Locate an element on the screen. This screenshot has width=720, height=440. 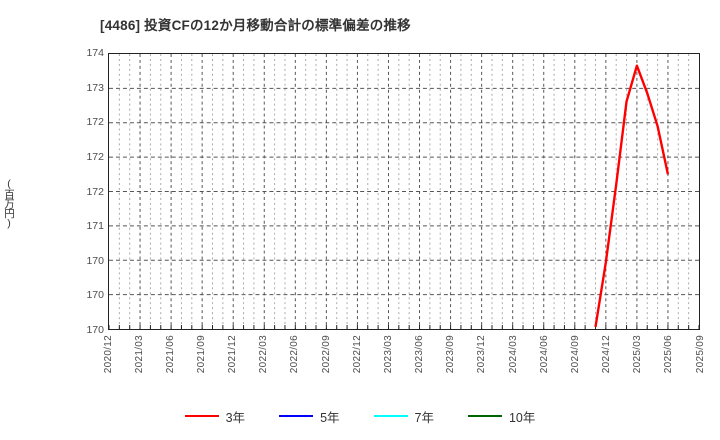
legend-item: 5年 is located at coordinates (309, 416).